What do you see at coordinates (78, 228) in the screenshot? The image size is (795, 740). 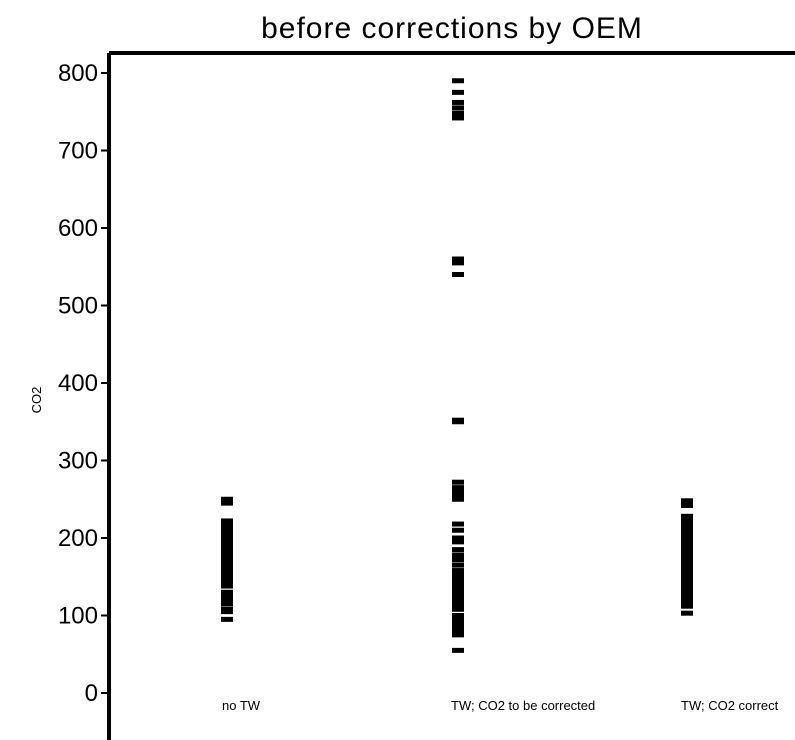 I see `y-tick-label: 600` at bounding box center [78, 228].